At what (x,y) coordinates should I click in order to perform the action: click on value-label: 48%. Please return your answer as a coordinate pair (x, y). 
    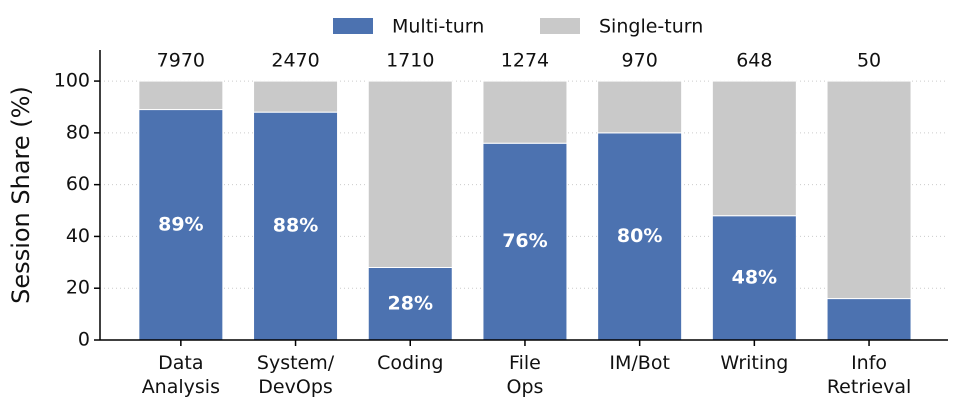
    Looking at the image, I should click on (754, 277).